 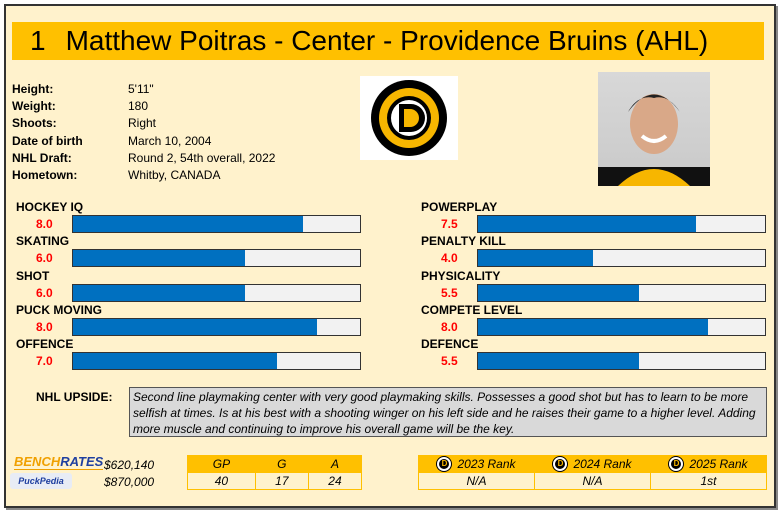 I want to click on bruins-d-logo-icon, so click(x=409, y=118).